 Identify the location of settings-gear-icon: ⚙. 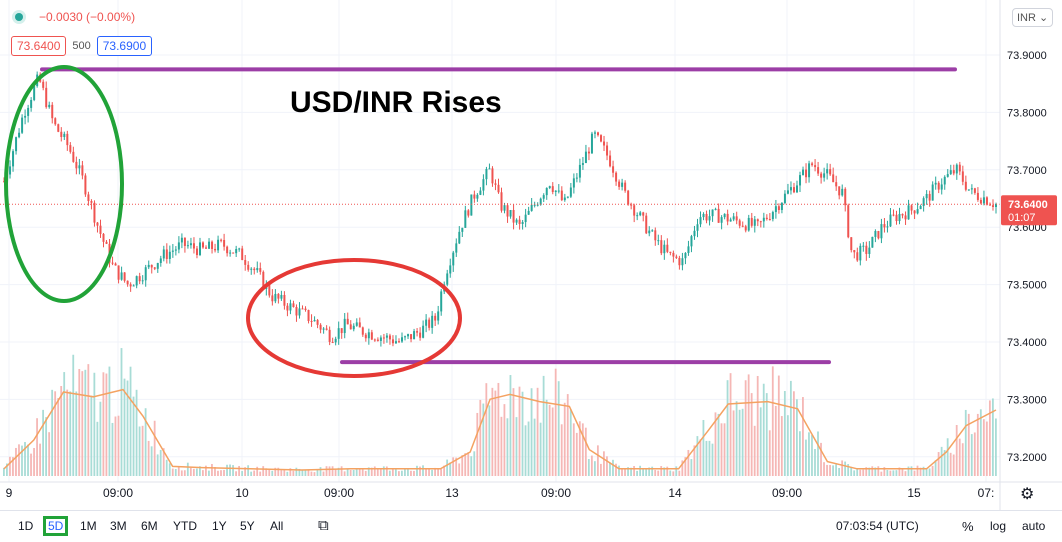
(1027, 494).